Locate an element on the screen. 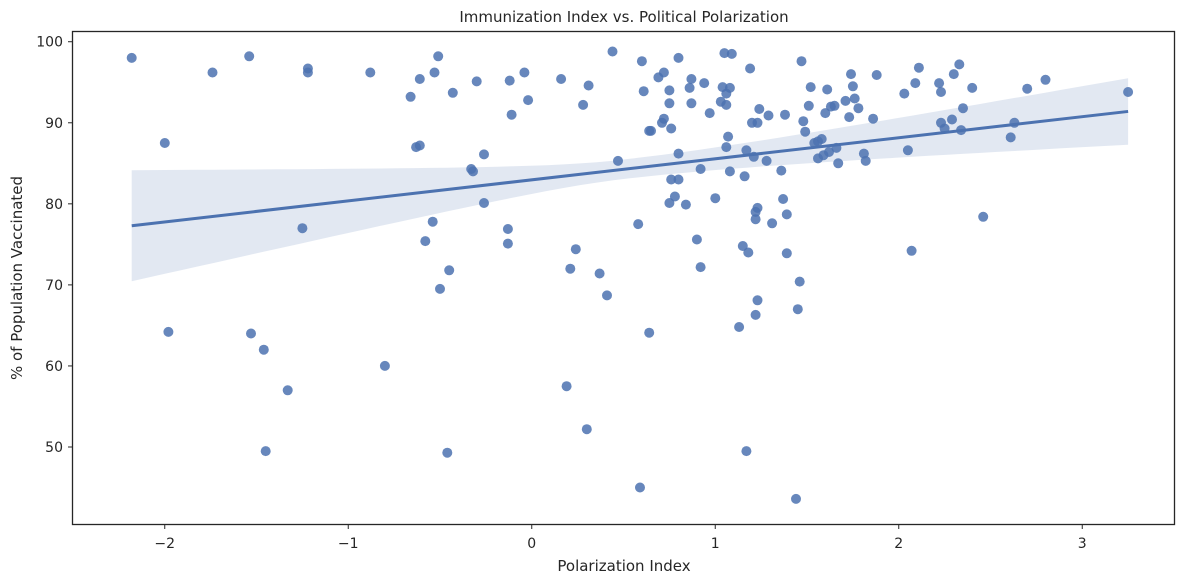 The height and width of the screenshot is (584, 1184). y-tick-label: 70 is located at coordinates (54, 286).